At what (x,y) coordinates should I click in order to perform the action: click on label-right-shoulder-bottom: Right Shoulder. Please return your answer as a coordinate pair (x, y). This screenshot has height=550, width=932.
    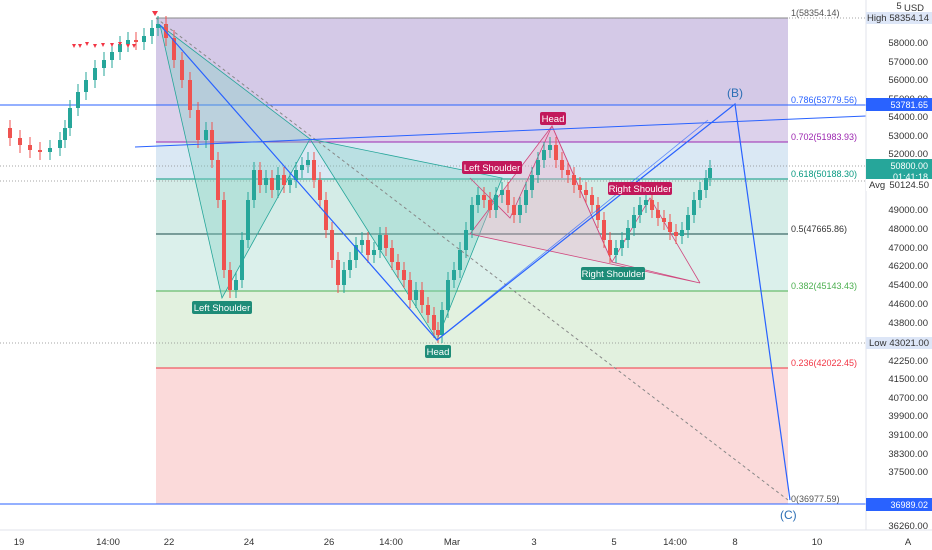
    Looking at the image, I should click on (613, 274).